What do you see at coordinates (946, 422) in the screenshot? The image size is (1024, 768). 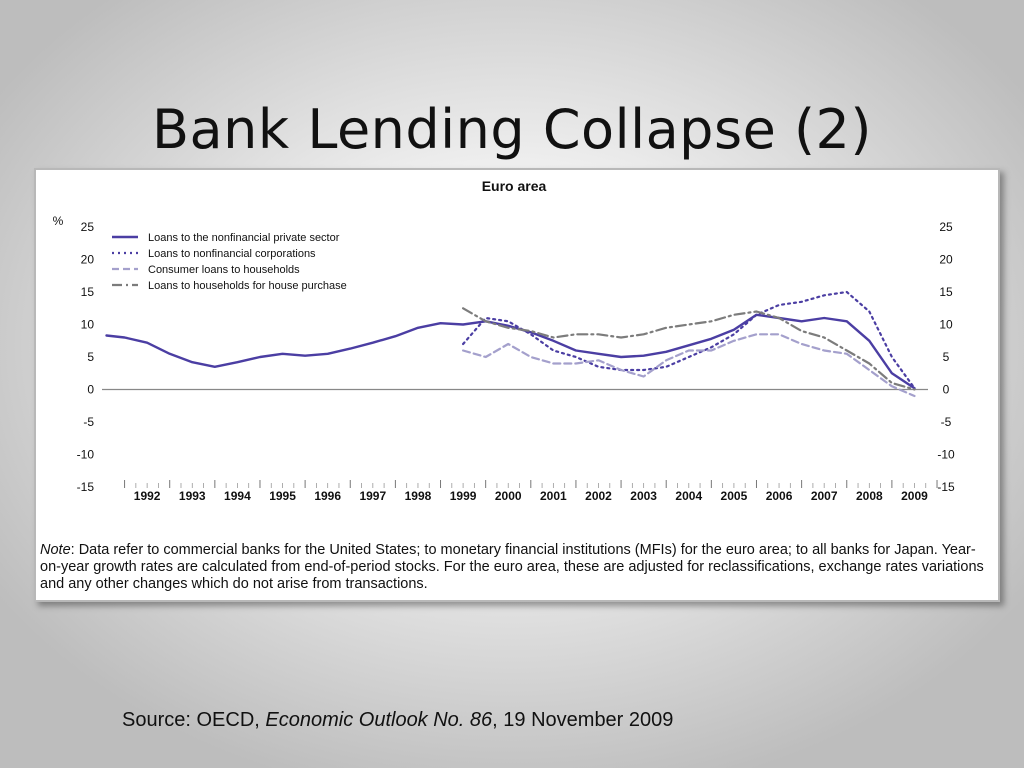 I see `y-tick-label-right: -5` at bounding box center [946, 422].